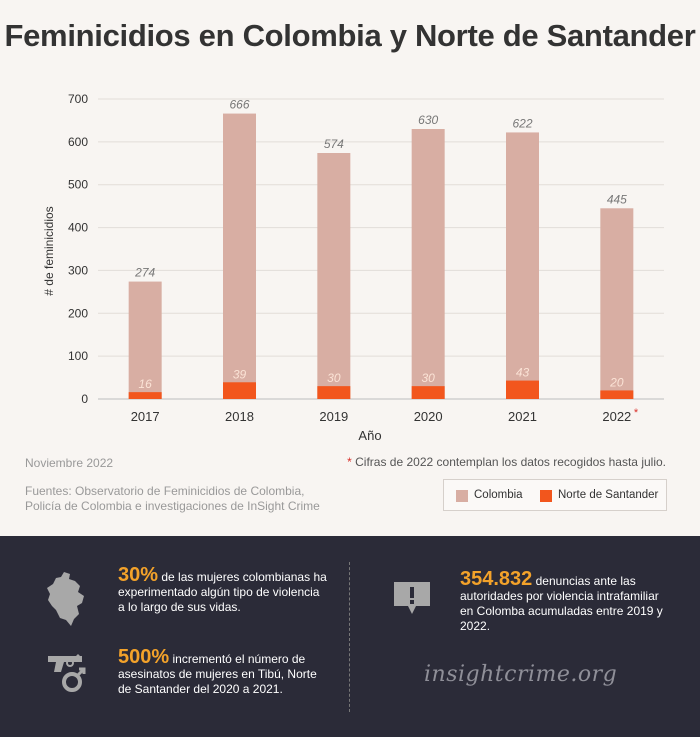 The image size is (700, 737). Describe the element at coordinates (240, 374) in the screenshot. I see `label-norte-2018: 39` at that location.